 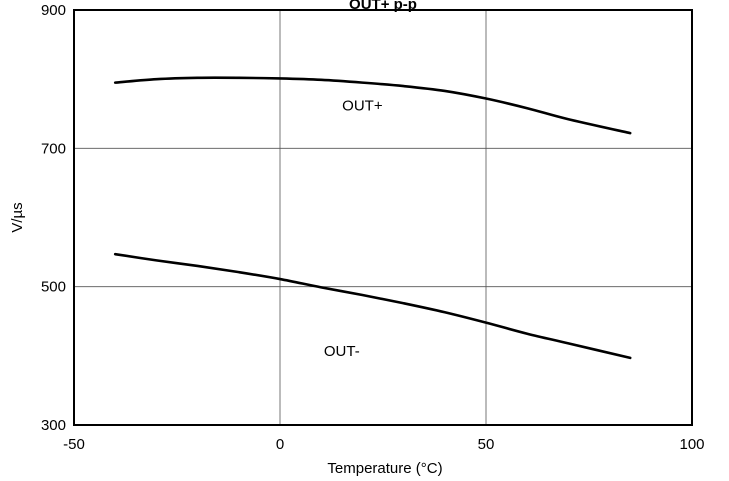 I want to click on y-tick-label: 900, so click(x=53, y=10).